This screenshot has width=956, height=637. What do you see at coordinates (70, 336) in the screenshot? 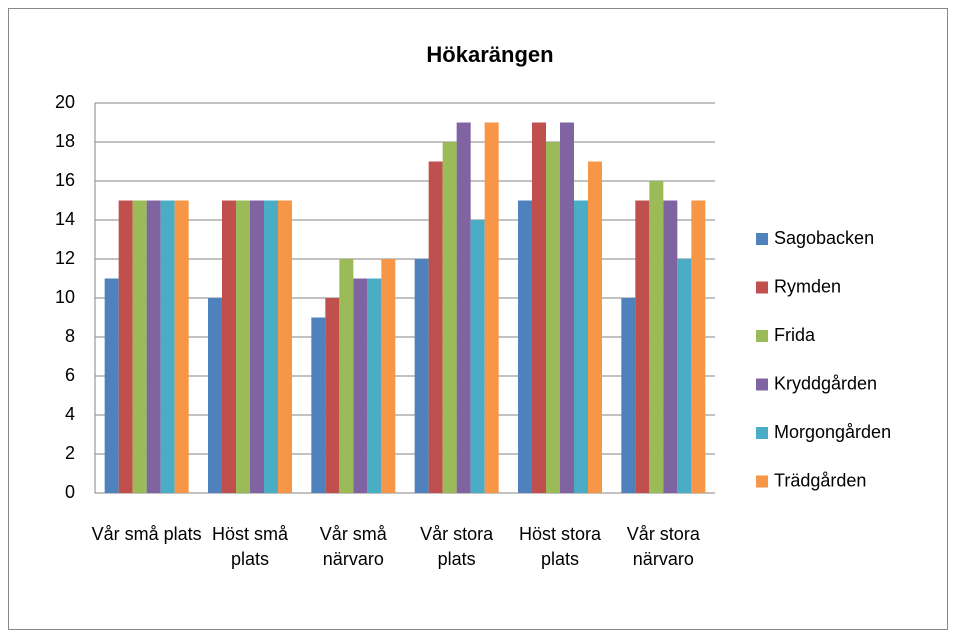
I see `y-tick-label: 8` at bounding box center [70, 336].